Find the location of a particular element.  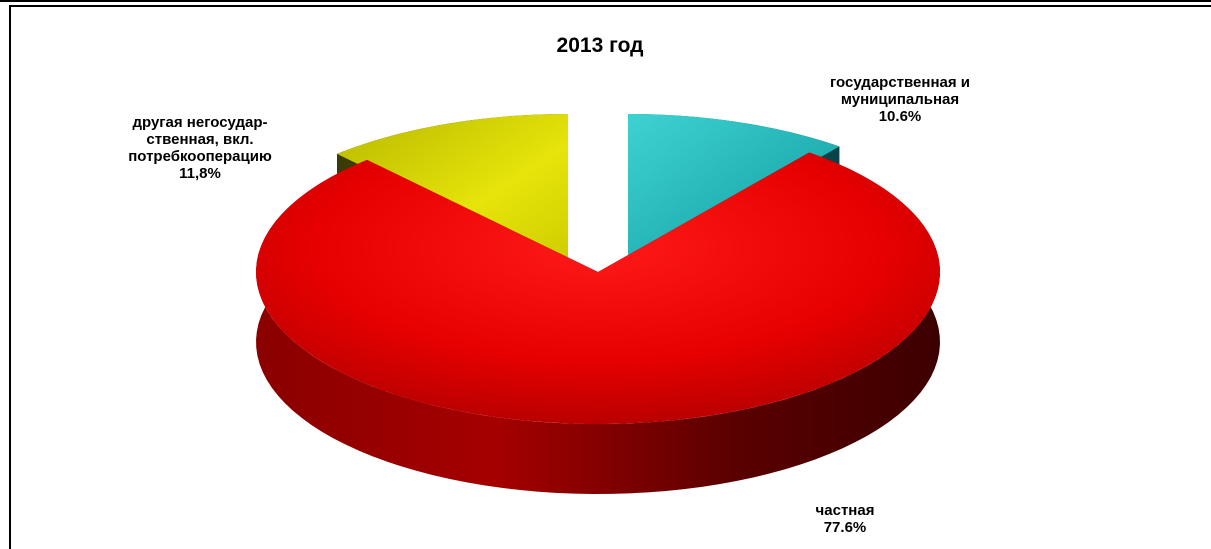

chart-frame-top-inner is located at coordinates (610, 6).